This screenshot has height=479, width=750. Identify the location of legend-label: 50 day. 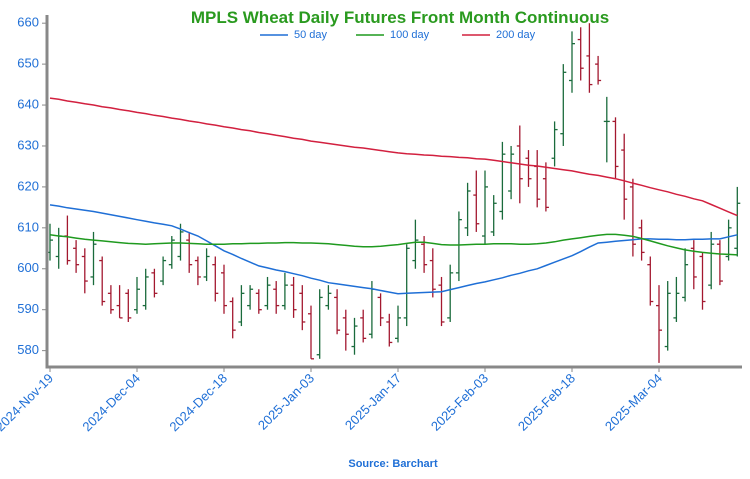
(311, 35).